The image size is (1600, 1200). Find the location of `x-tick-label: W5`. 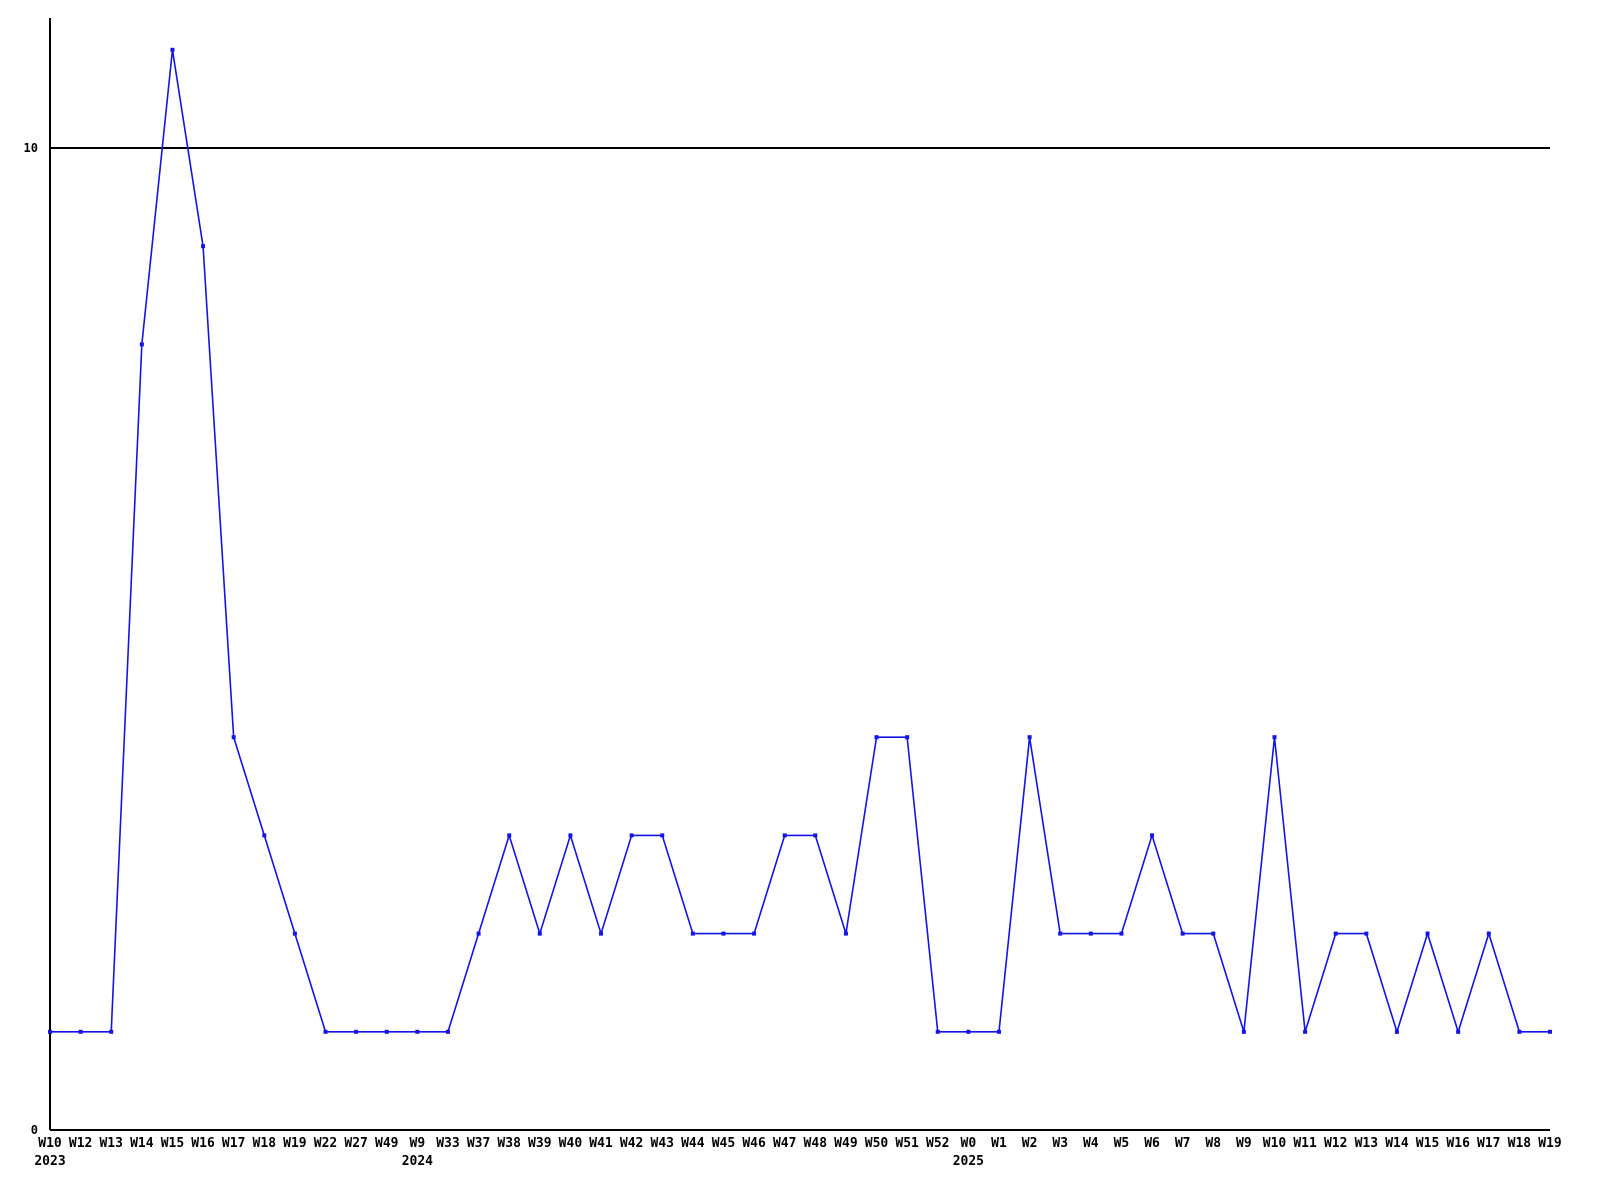

x-tick-label: W5 is located at coordinates (1121, 1143).